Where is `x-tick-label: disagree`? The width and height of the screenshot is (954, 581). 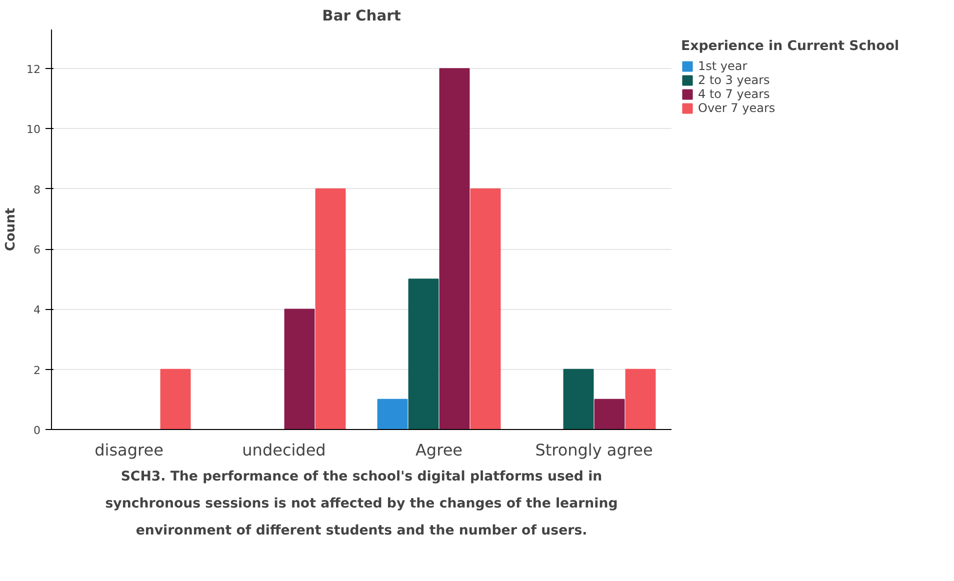 x-tick-label: disagree is located at coordinates (129, 450).